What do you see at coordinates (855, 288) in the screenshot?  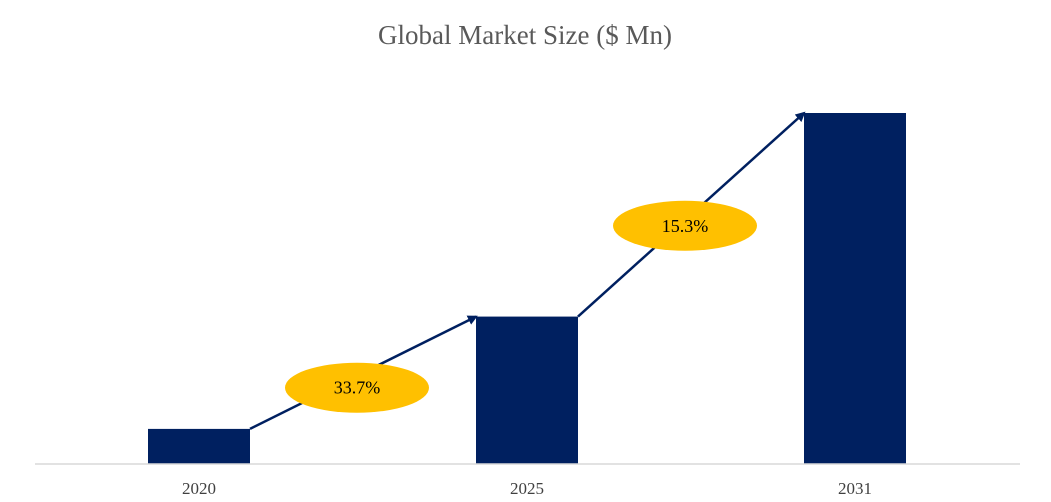 I see `bar-2031` at bounding box center [855, 288].